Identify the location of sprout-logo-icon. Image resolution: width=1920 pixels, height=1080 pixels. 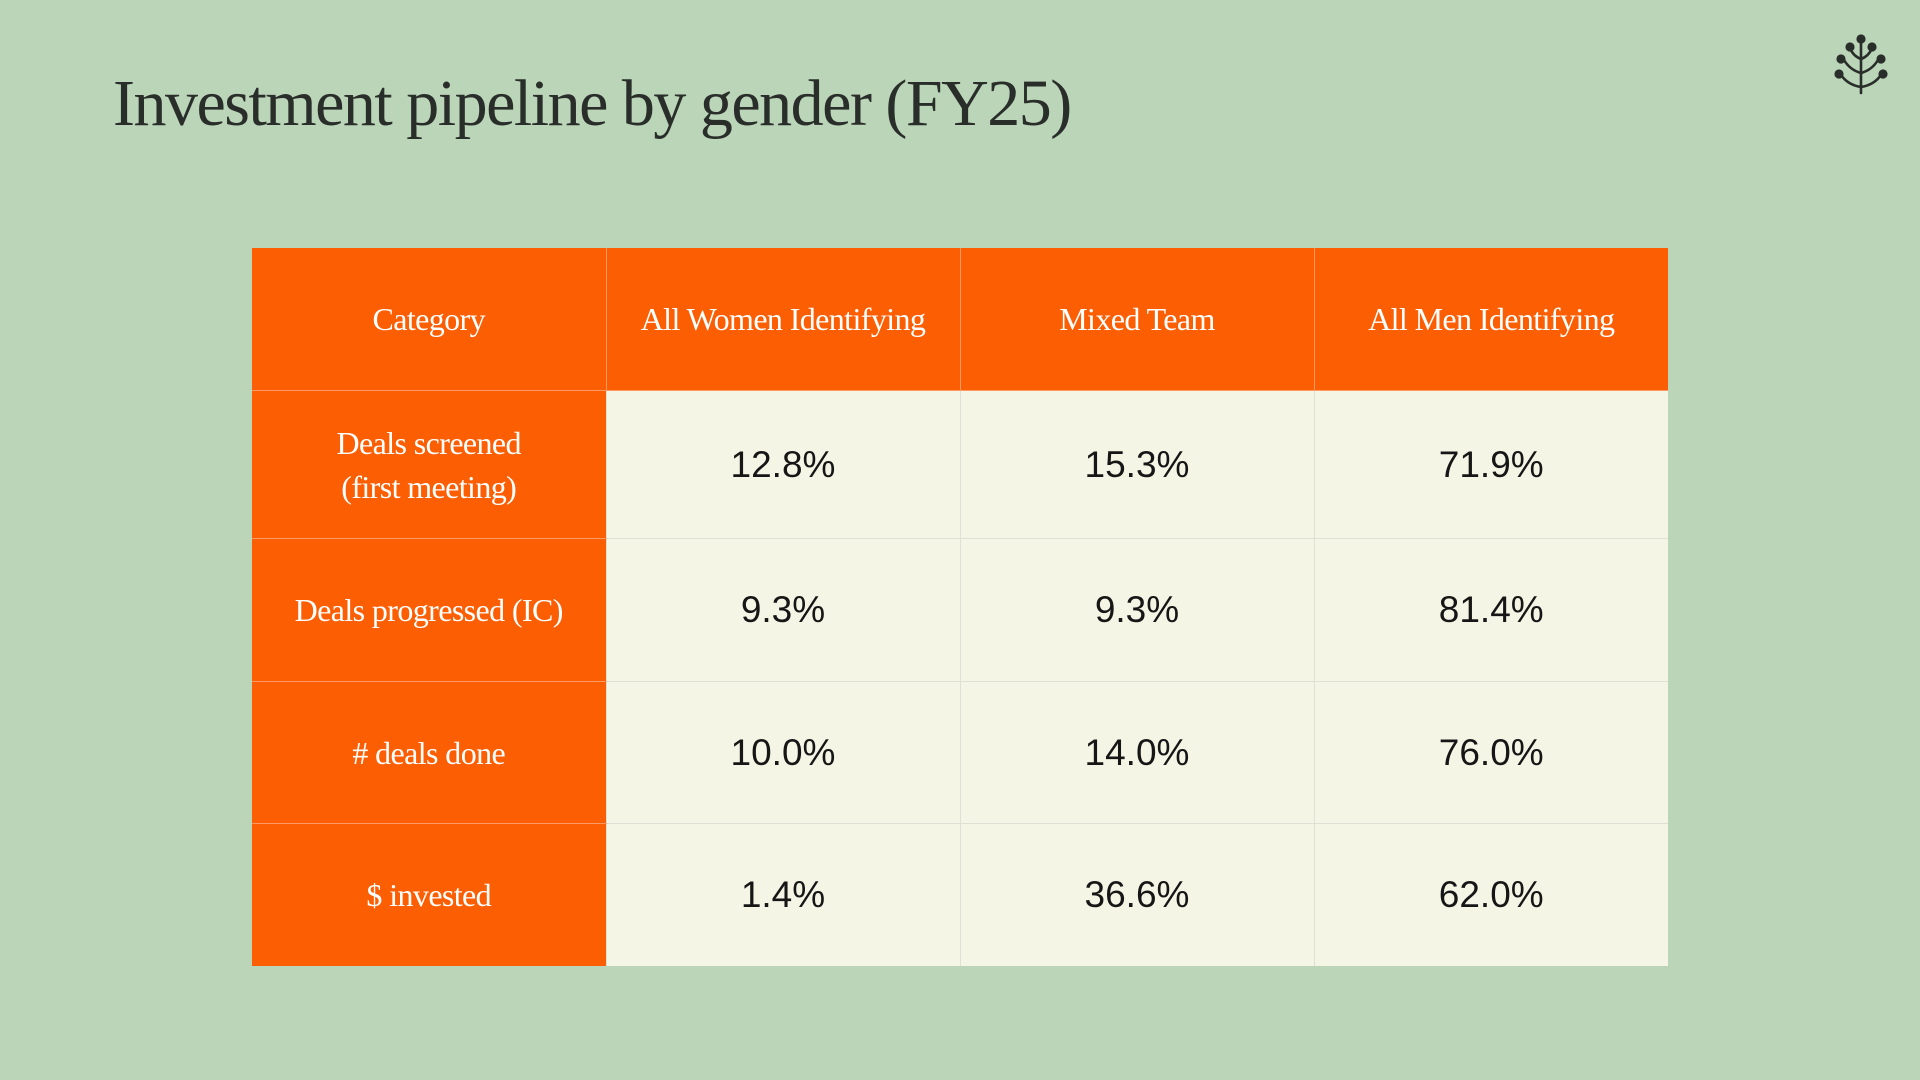
(1861, 65).